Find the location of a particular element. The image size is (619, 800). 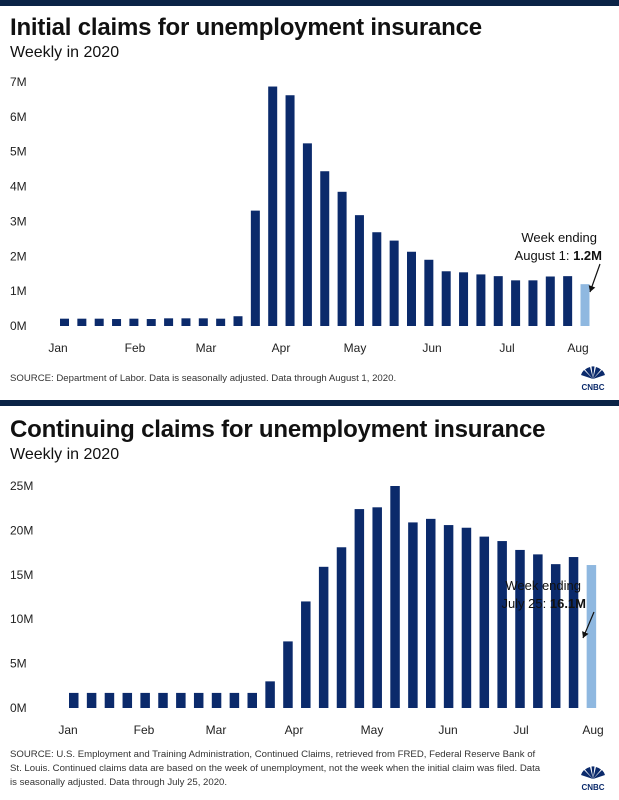

annotation-line2: August 1: 1.2M is located at coordinates (558, 255).